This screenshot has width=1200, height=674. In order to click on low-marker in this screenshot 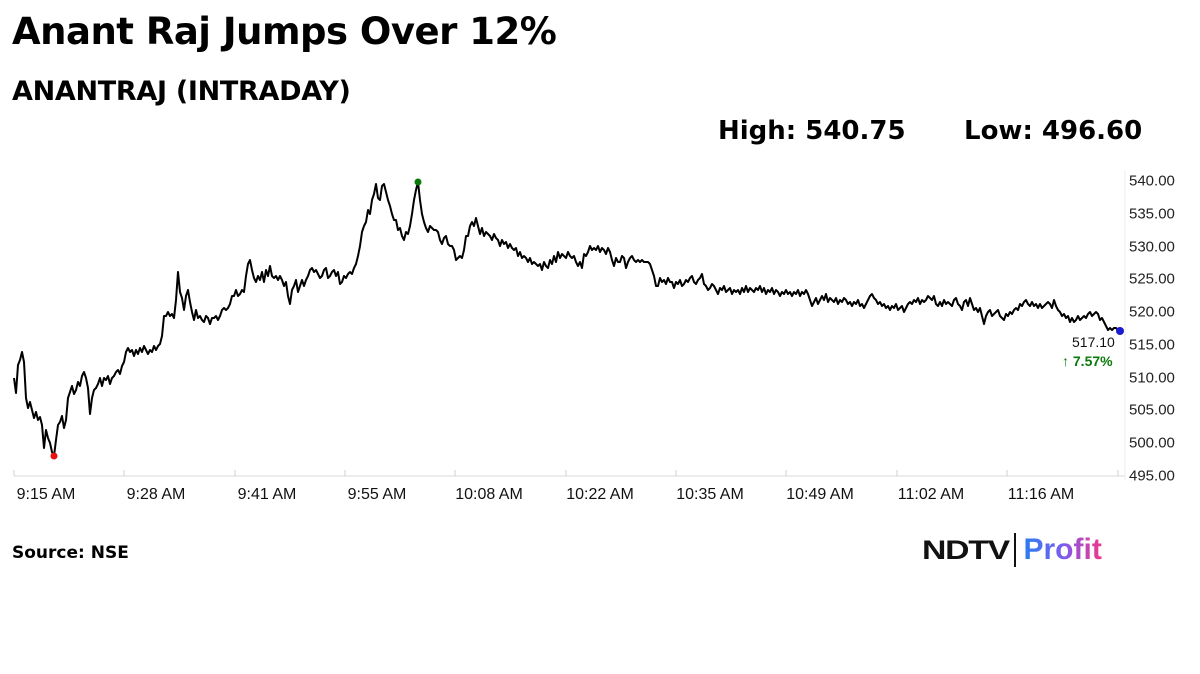, I will do `click(54, 456)`.